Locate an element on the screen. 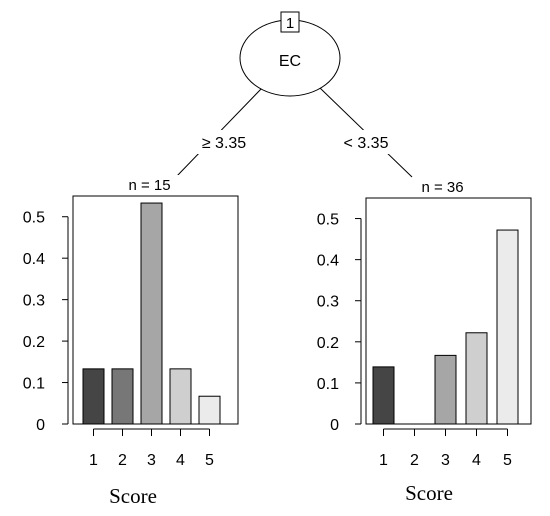  leaf-title: n = 15 is located at coordinates (149, 185).